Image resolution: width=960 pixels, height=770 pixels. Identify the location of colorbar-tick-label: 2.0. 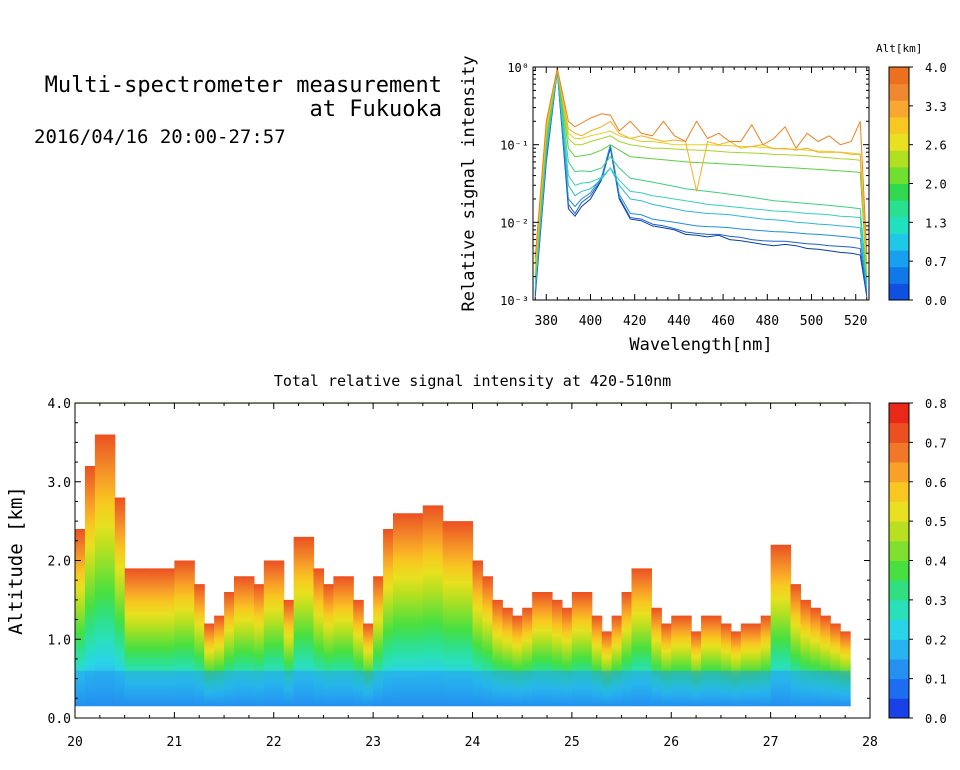
(936, 185).